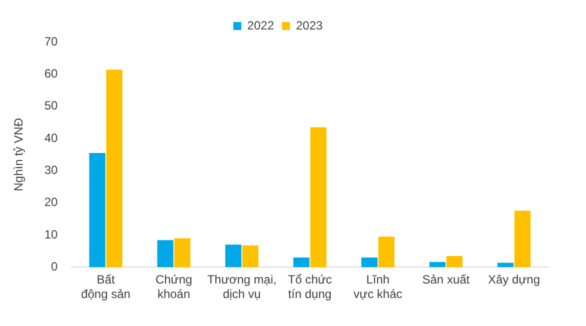 This screenshot has height=326, width=586. I want to click on y-tick-label: 10, so click(51, 234).